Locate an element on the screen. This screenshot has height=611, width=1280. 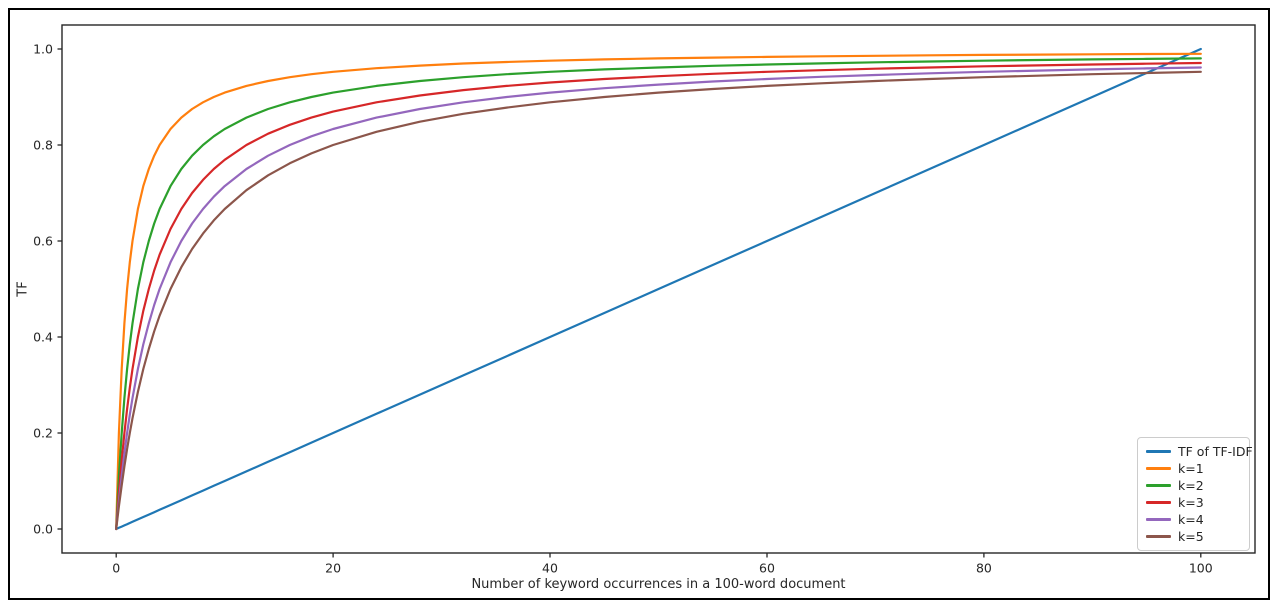
legend-label: k=4 is located at coordinates (1191, 519).